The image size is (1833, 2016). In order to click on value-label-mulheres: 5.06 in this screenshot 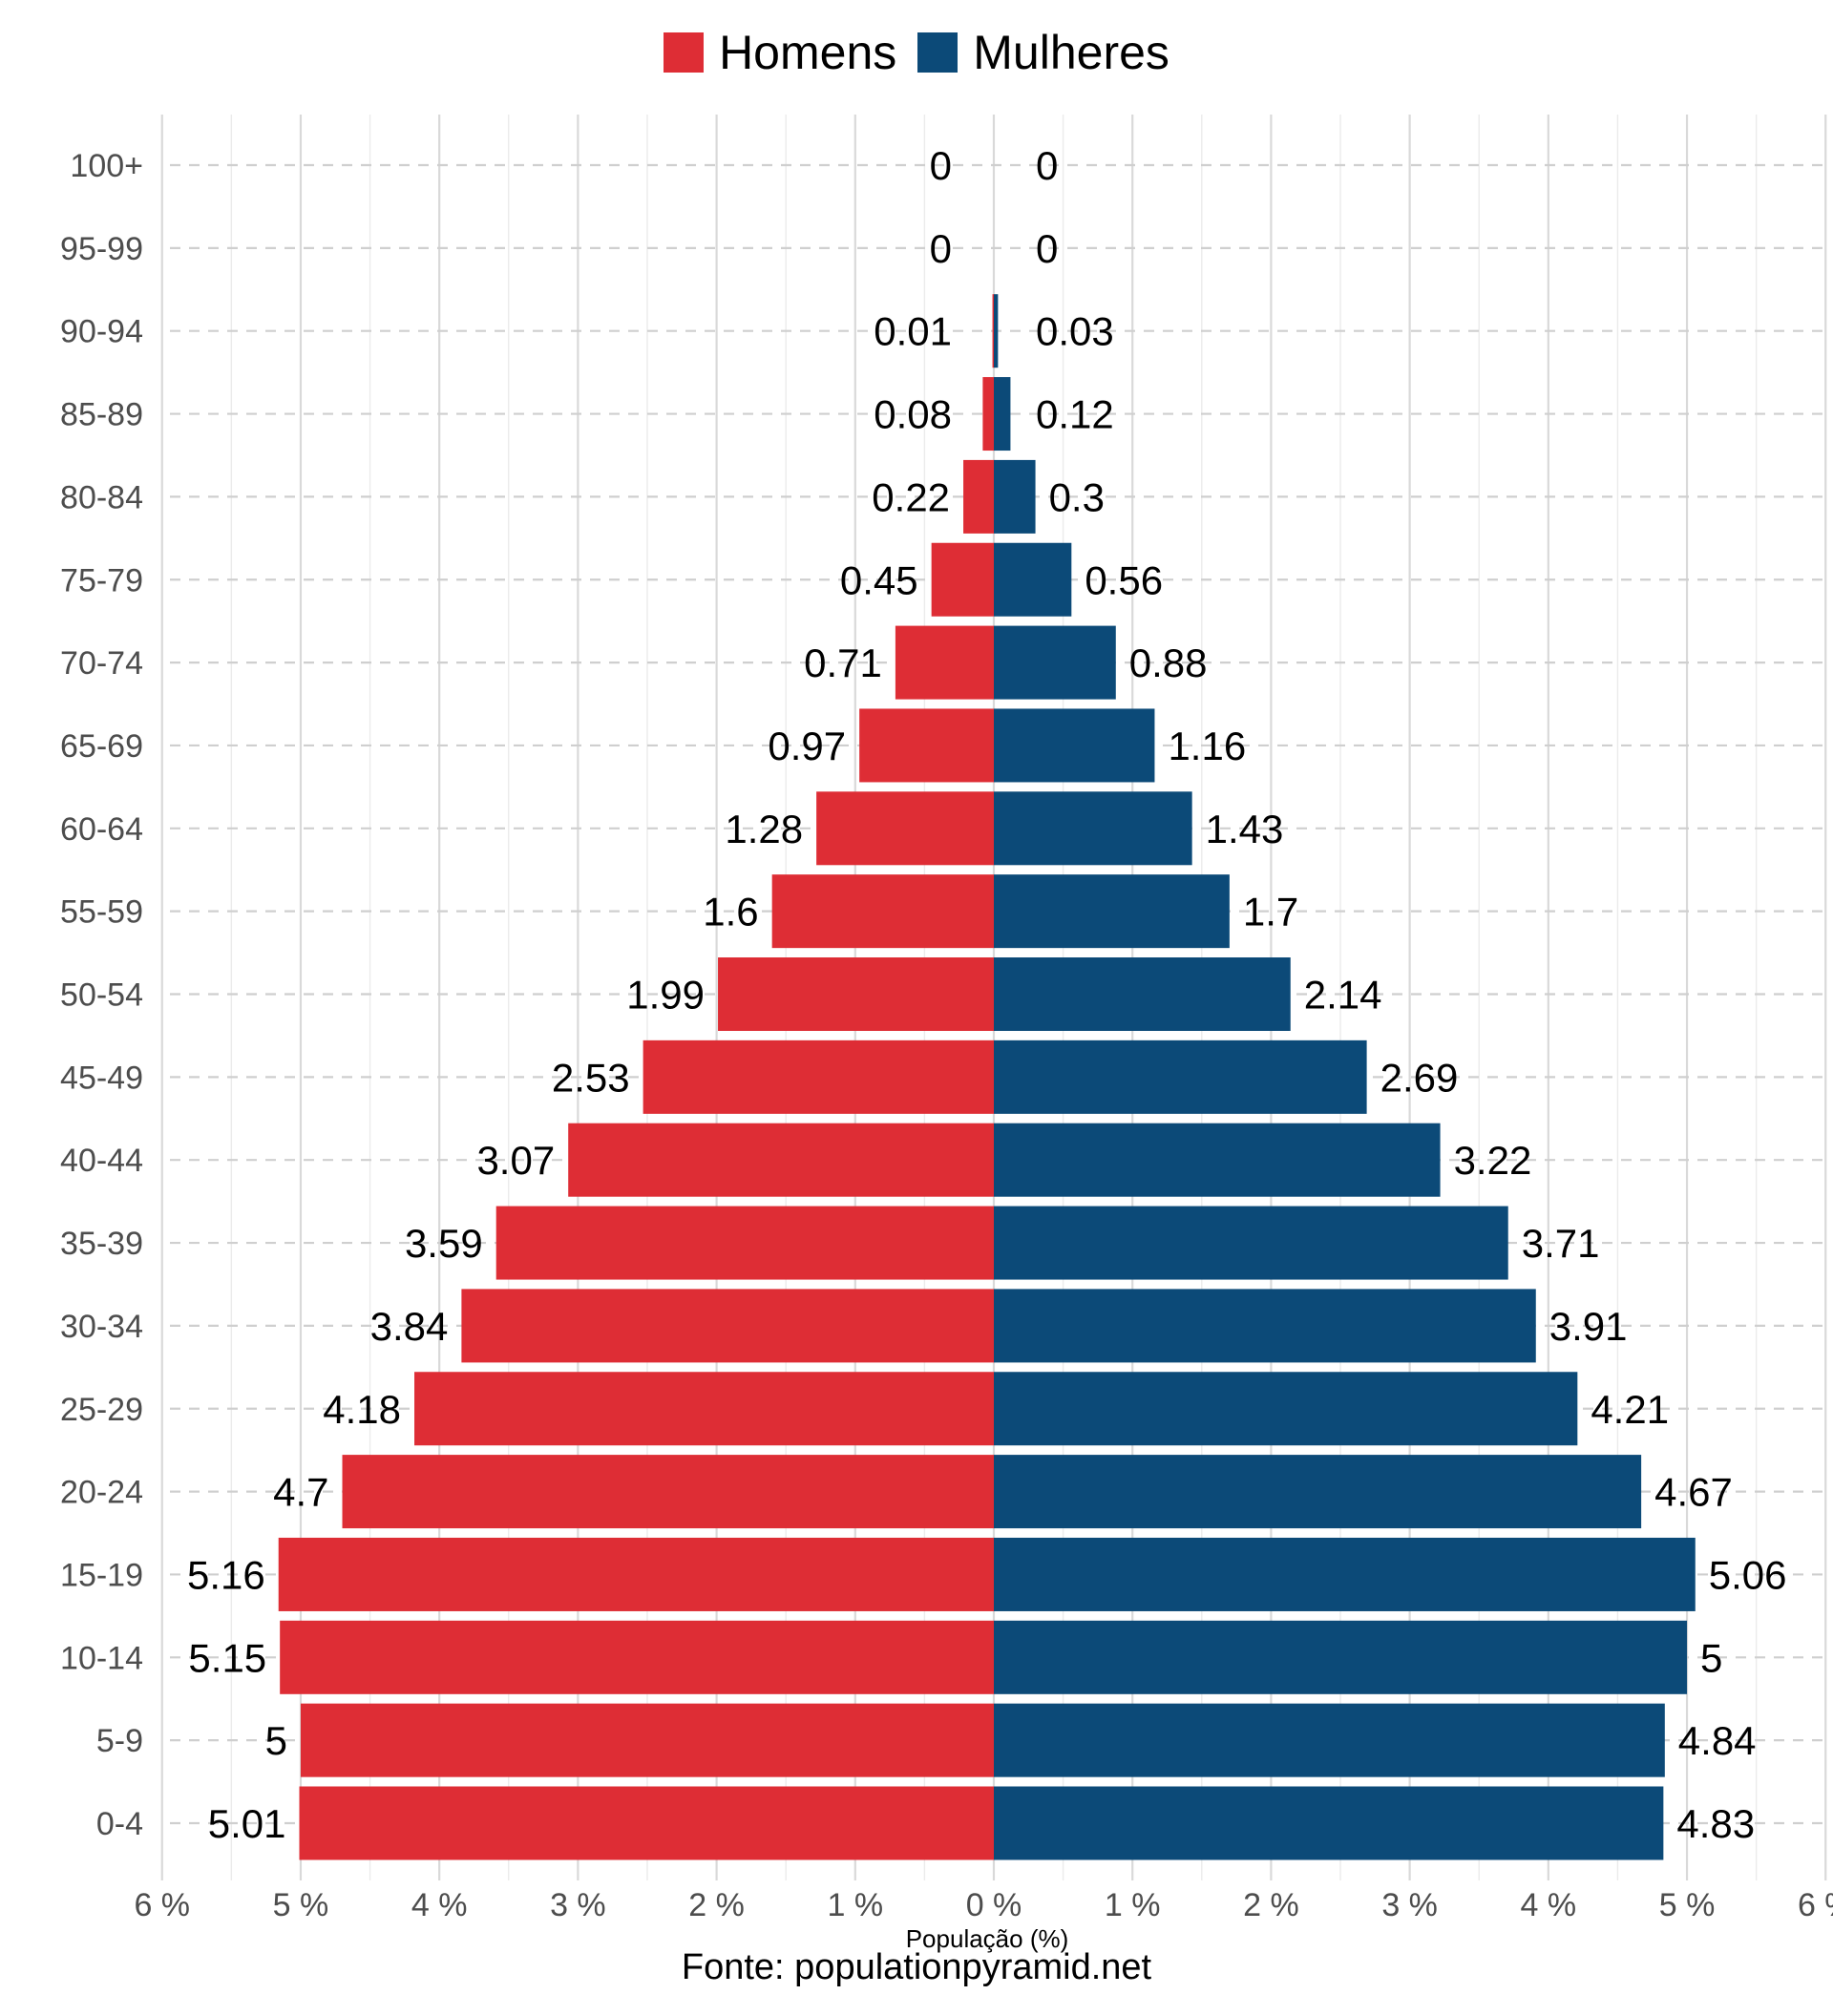, I will do `click(1748, 1575)`.